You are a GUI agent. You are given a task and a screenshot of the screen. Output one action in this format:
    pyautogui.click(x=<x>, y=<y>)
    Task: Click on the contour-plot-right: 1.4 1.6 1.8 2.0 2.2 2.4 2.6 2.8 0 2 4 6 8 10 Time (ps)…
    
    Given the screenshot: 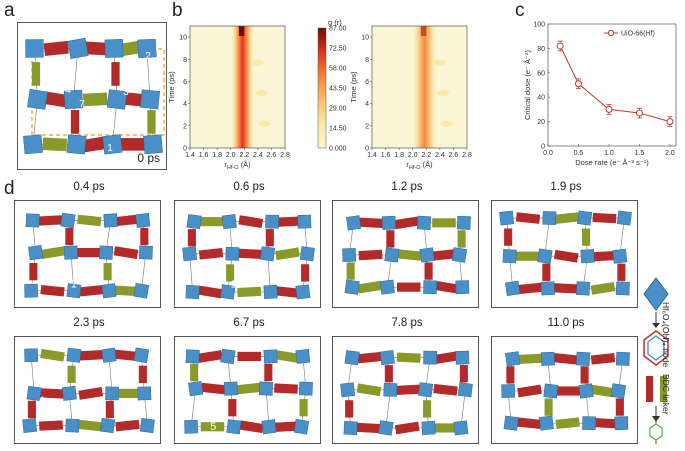 What is the action you would take?
    pyautogui.click(x=410, y=98)
    